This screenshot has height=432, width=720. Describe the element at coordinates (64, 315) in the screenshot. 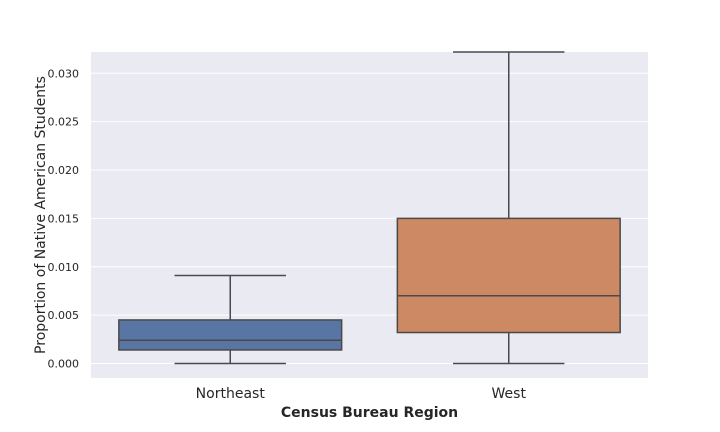

I see `y-tick-label: 0.005` at that location.